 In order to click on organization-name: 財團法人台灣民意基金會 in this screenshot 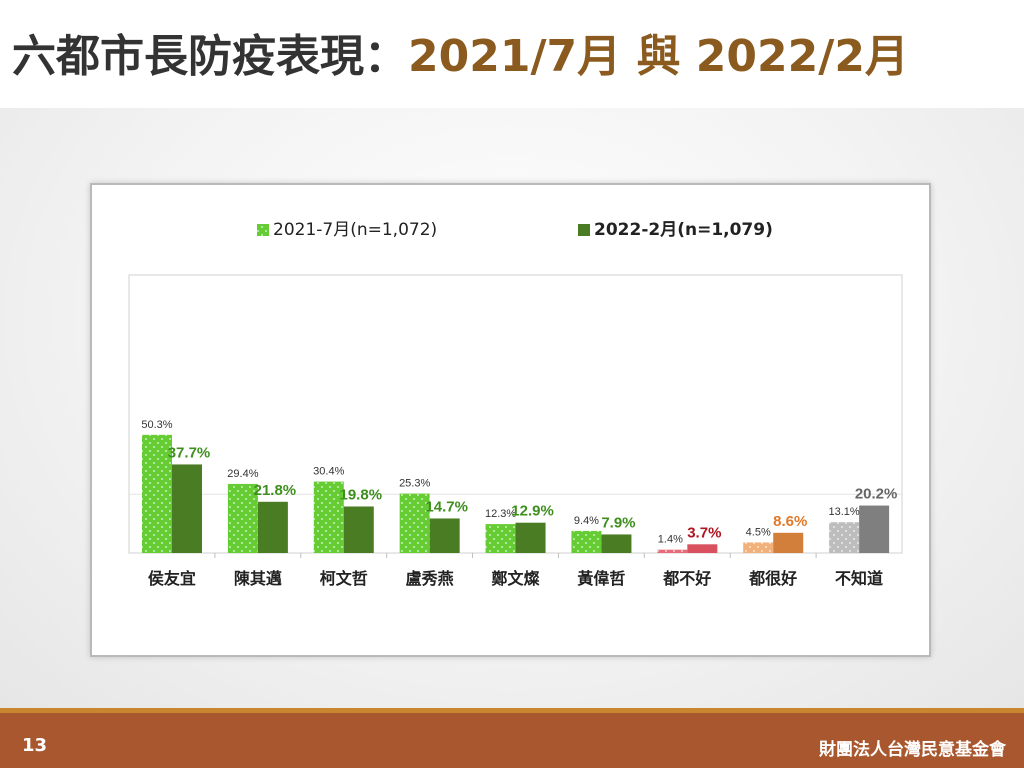, I will do `click(912, 750)`.